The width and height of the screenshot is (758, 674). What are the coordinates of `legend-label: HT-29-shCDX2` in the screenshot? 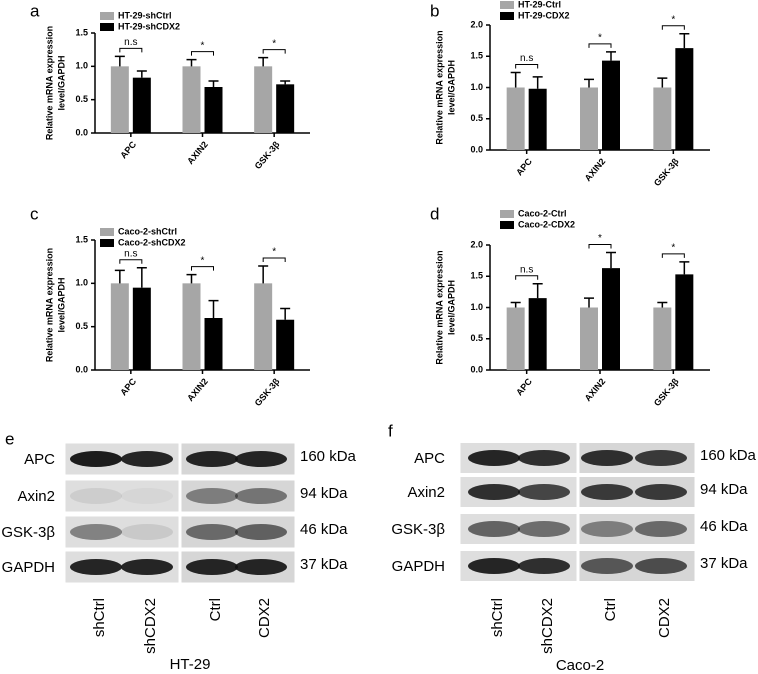 It's located at (149, 26).